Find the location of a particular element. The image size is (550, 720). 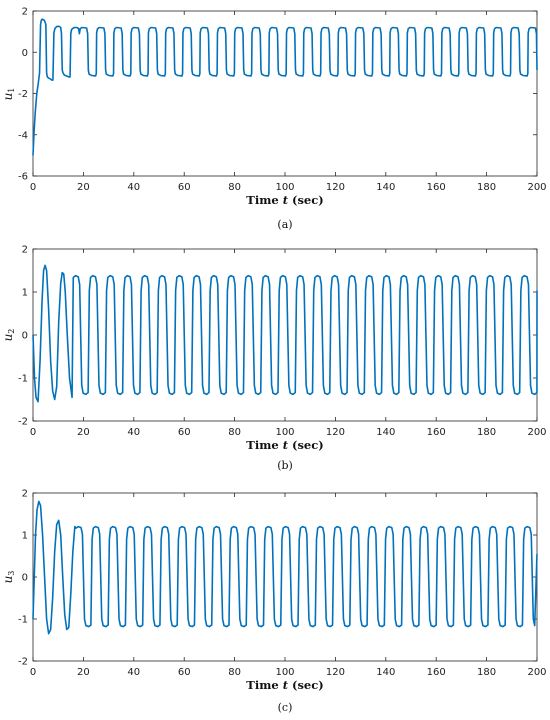

y-tick-label-c: 2 is located at coordinates (25, 494).